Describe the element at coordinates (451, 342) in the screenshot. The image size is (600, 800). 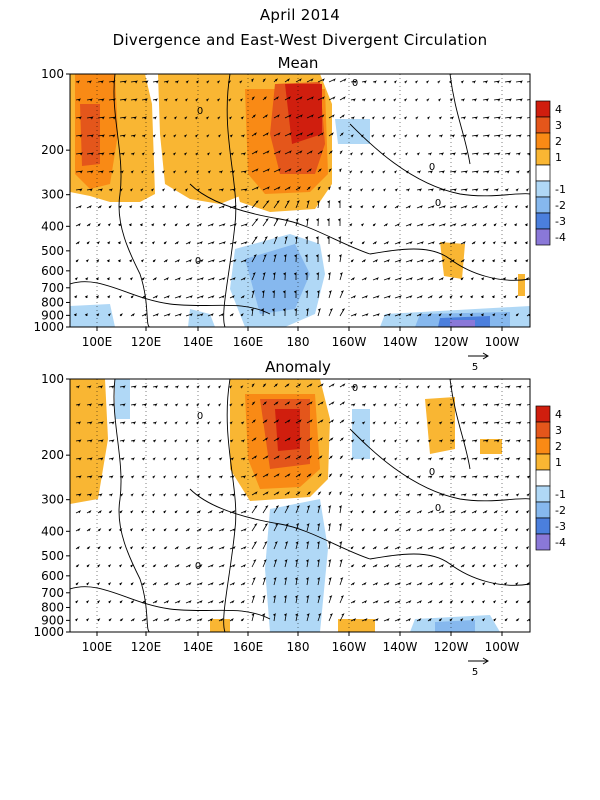
I see `x-tick-label: 120W` at that location.